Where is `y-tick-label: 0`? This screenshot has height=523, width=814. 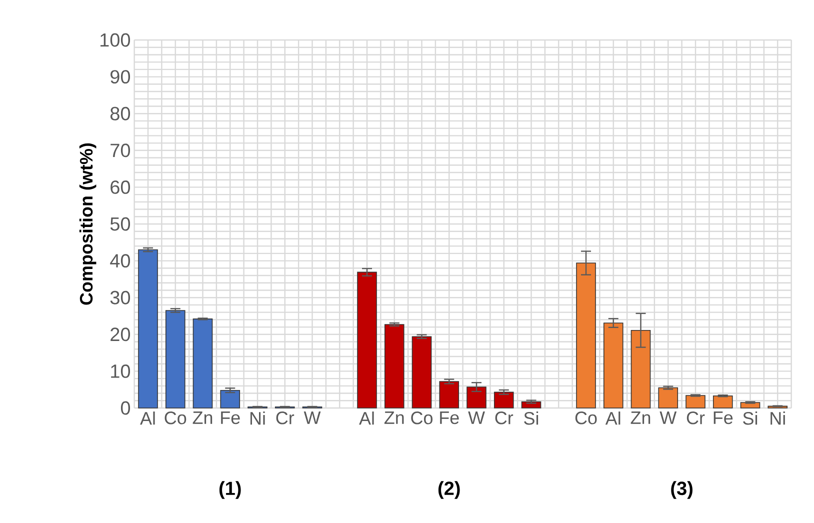
y-tick-label: 0 is located at coordinates (125, 408).